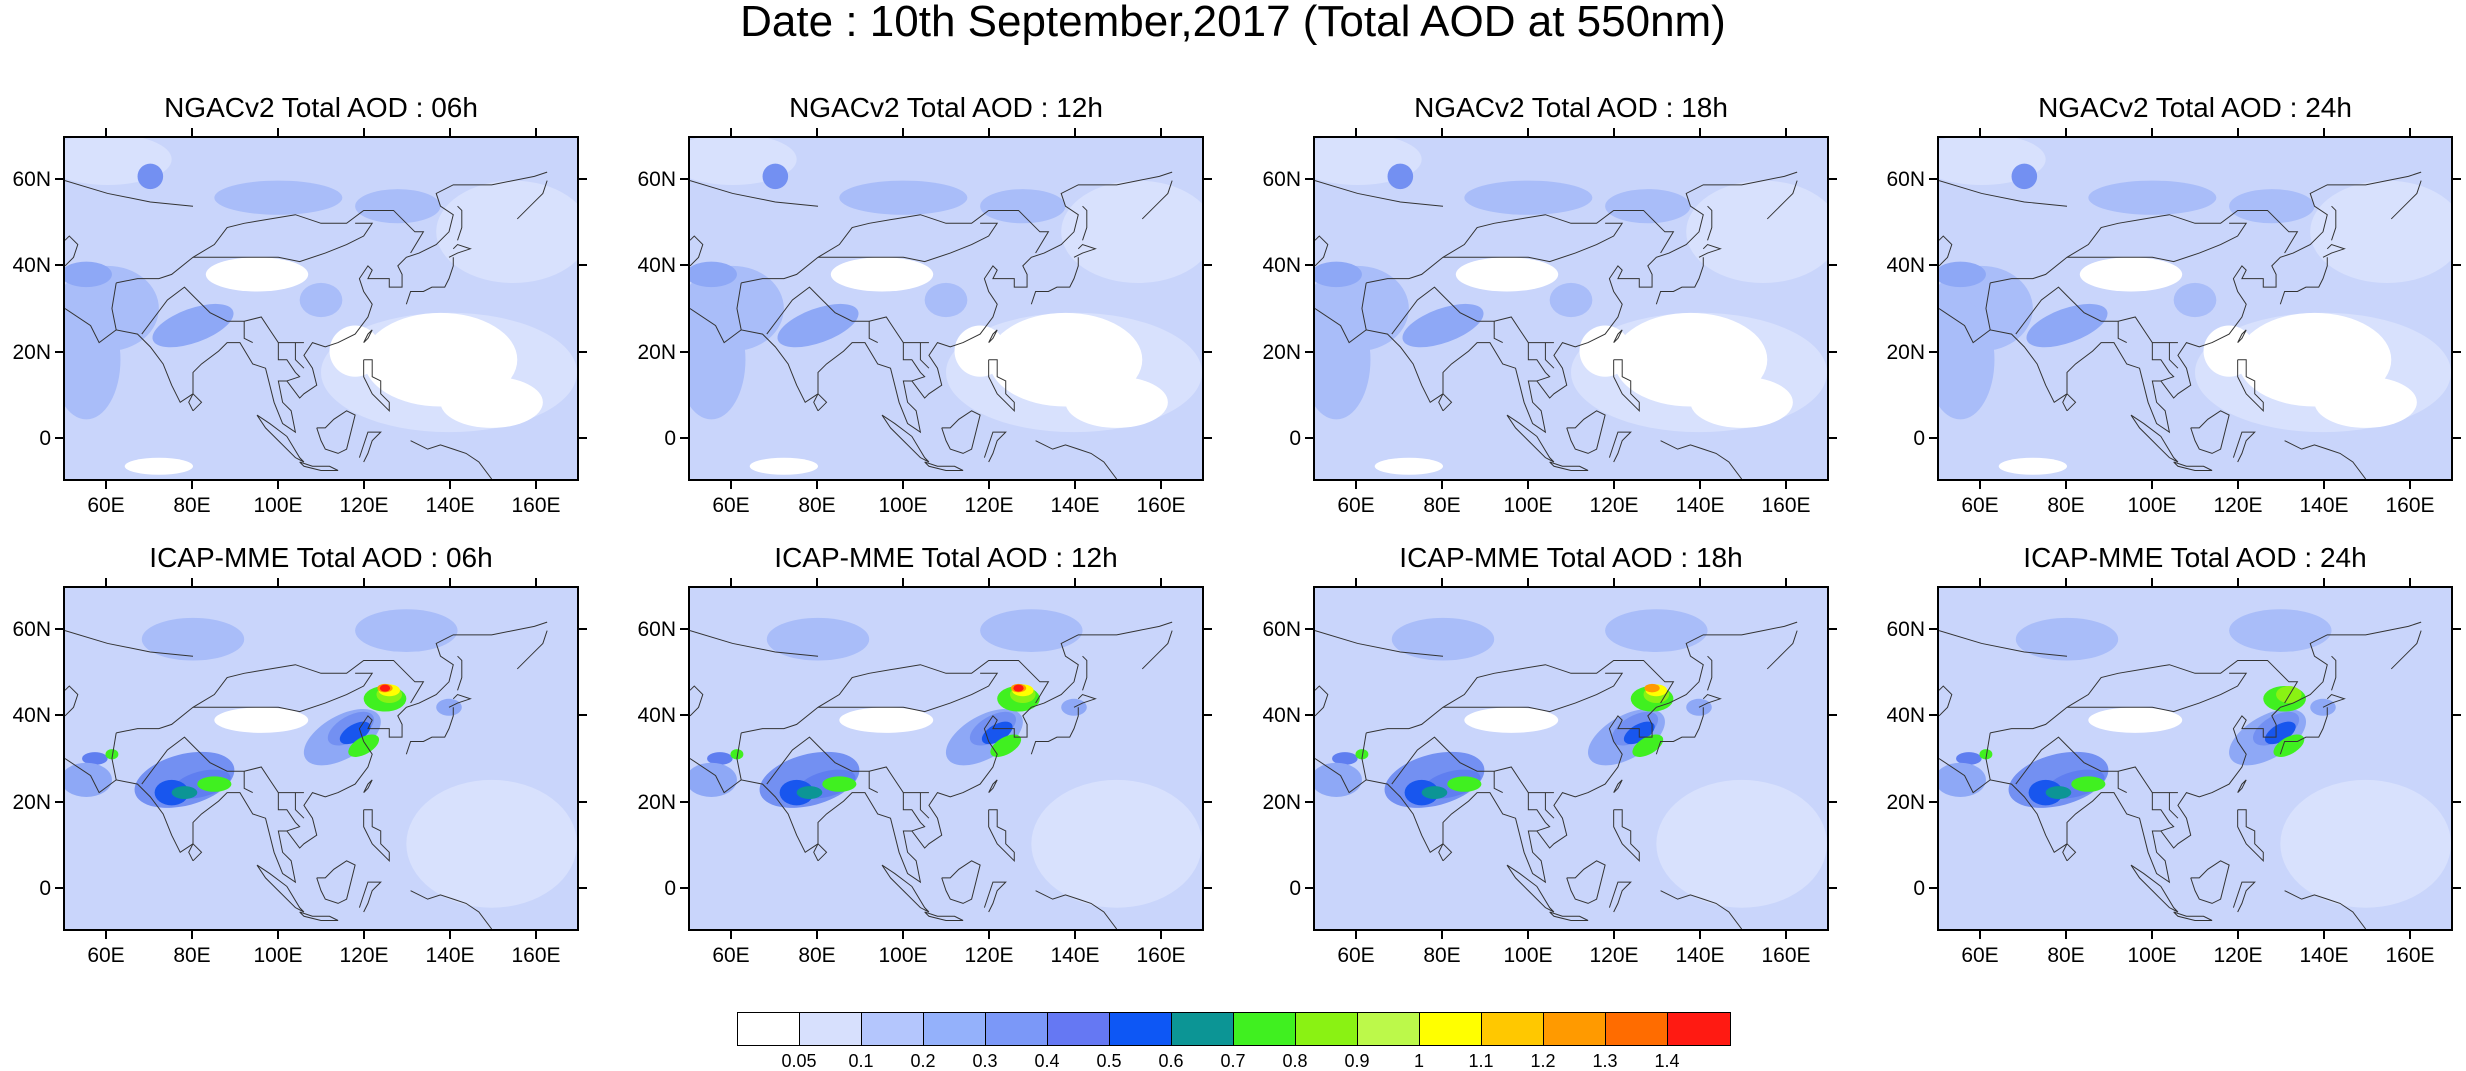  I want to click on colorbar-label: 1.4, so click(1667, 1061).